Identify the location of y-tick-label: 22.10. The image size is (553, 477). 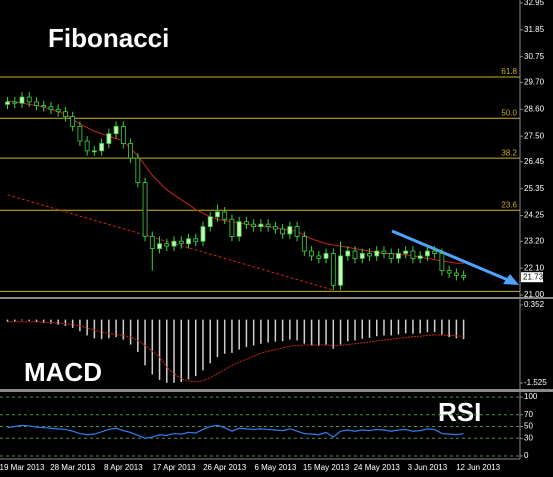
(534, 267).